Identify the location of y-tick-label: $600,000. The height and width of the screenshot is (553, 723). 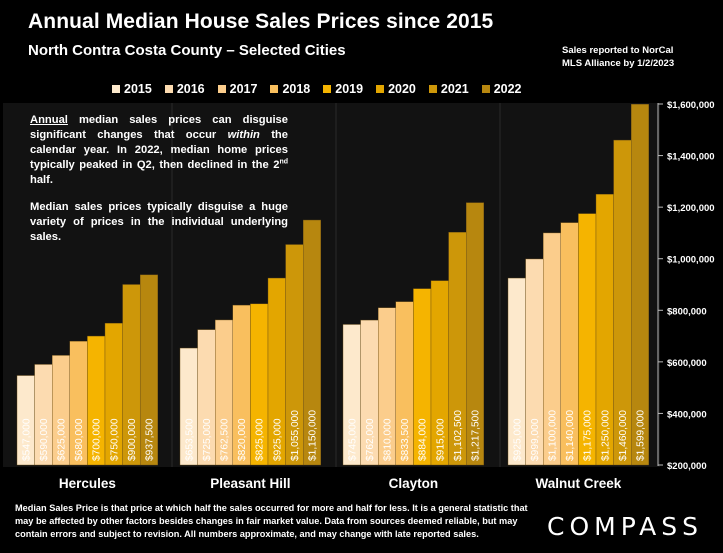
(687, 363).